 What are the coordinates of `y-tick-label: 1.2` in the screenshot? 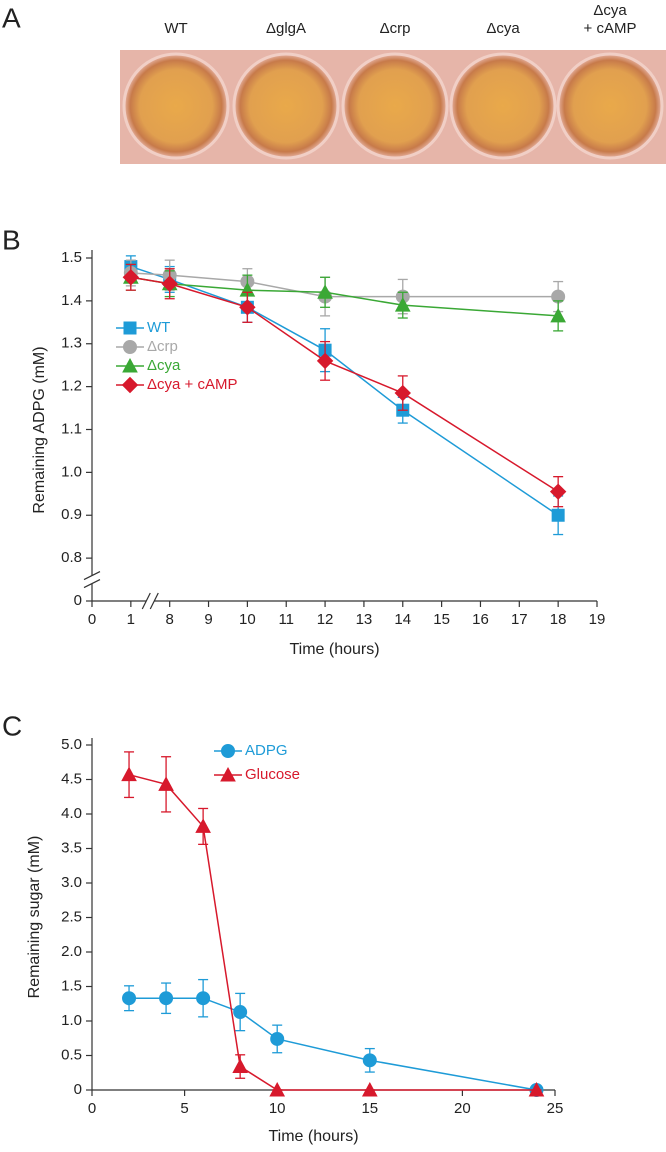 It's located at (71, 386).